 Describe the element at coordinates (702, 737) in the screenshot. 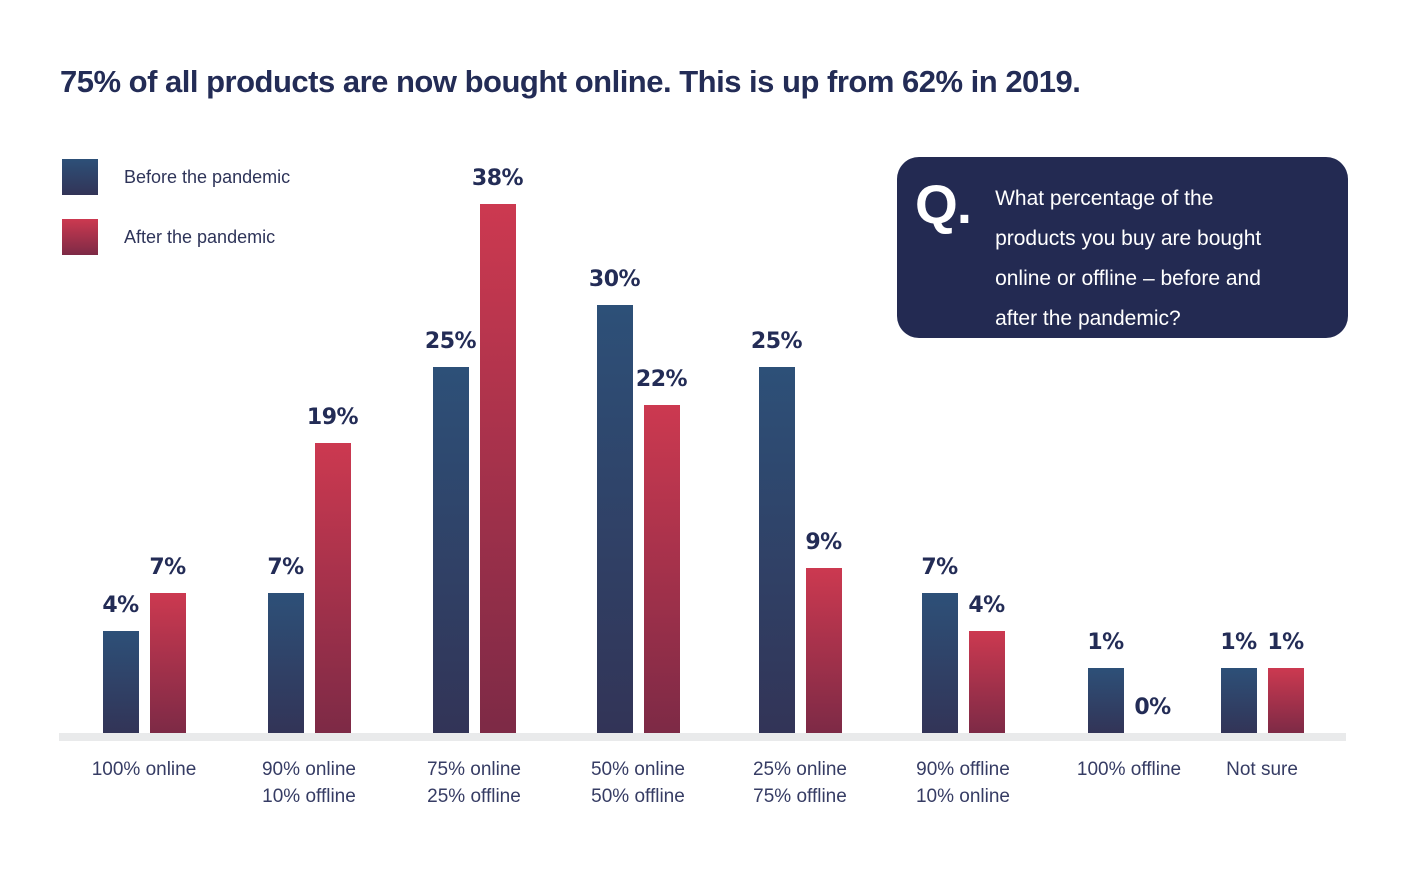

I see `x-axis-baseline` at that location.